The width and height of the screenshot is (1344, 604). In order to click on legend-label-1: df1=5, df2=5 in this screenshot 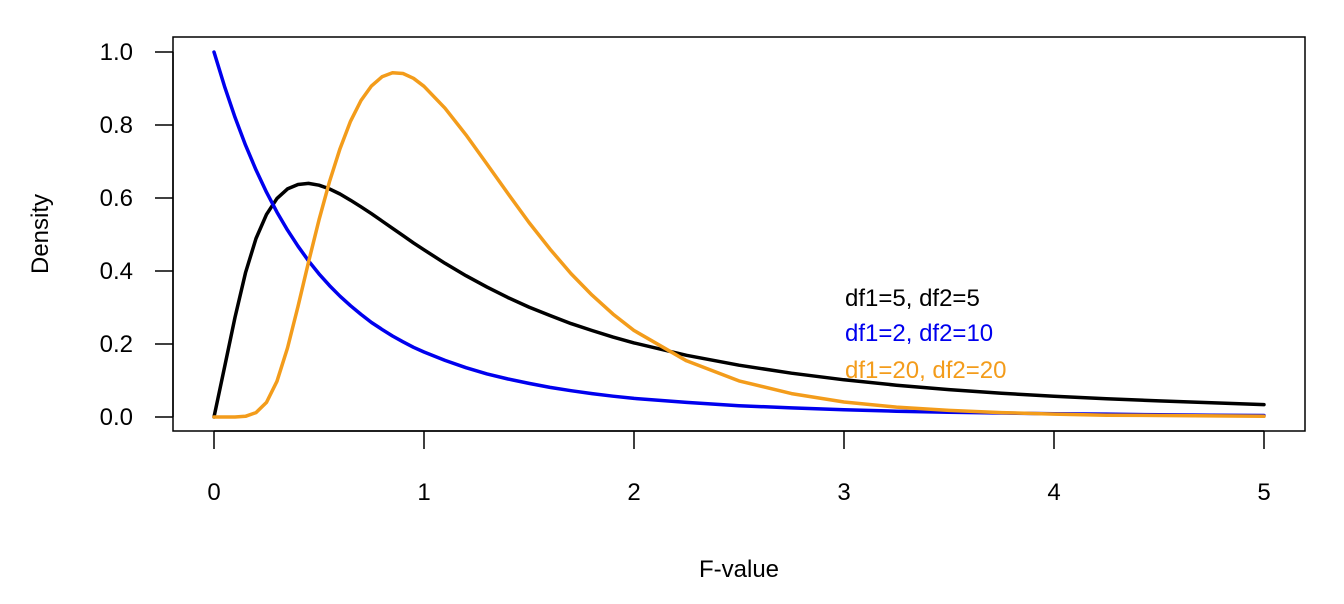, I will do `click(912, 298)`.